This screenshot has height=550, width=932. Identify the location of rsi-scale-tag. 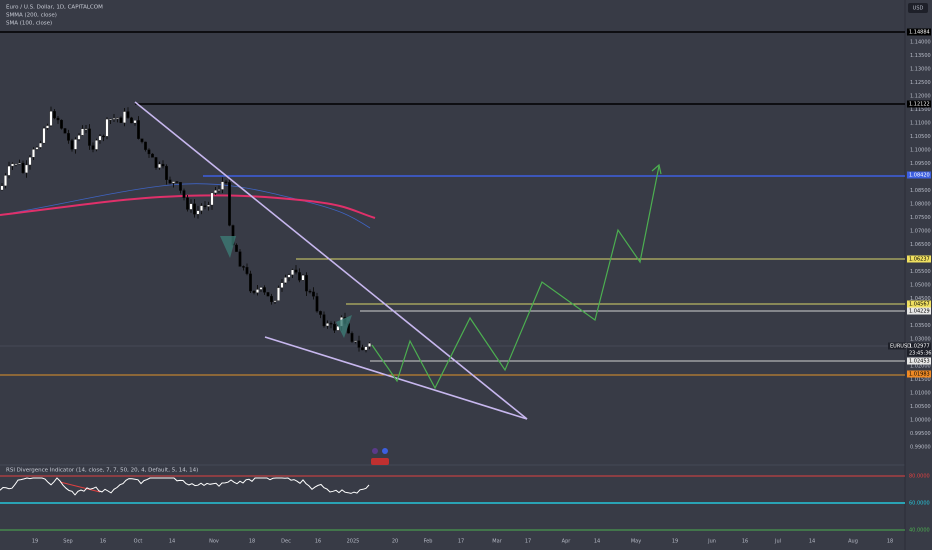
(919, 530).